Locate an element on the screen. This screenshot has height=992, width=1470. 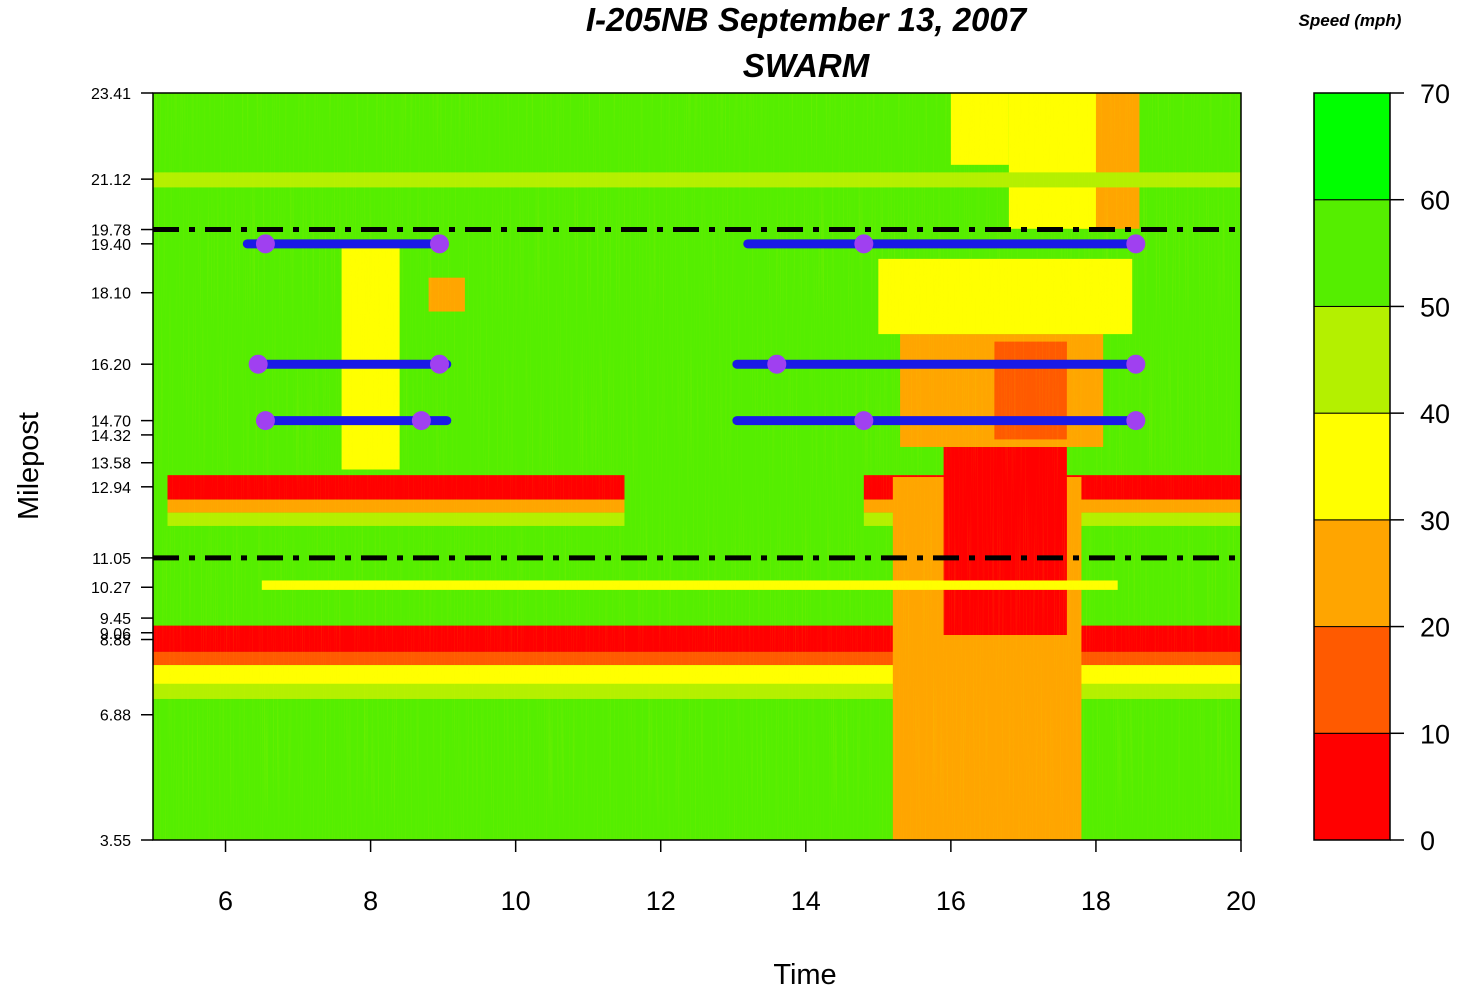
x-tick-label: 12 is located at coordinates (661, 901).